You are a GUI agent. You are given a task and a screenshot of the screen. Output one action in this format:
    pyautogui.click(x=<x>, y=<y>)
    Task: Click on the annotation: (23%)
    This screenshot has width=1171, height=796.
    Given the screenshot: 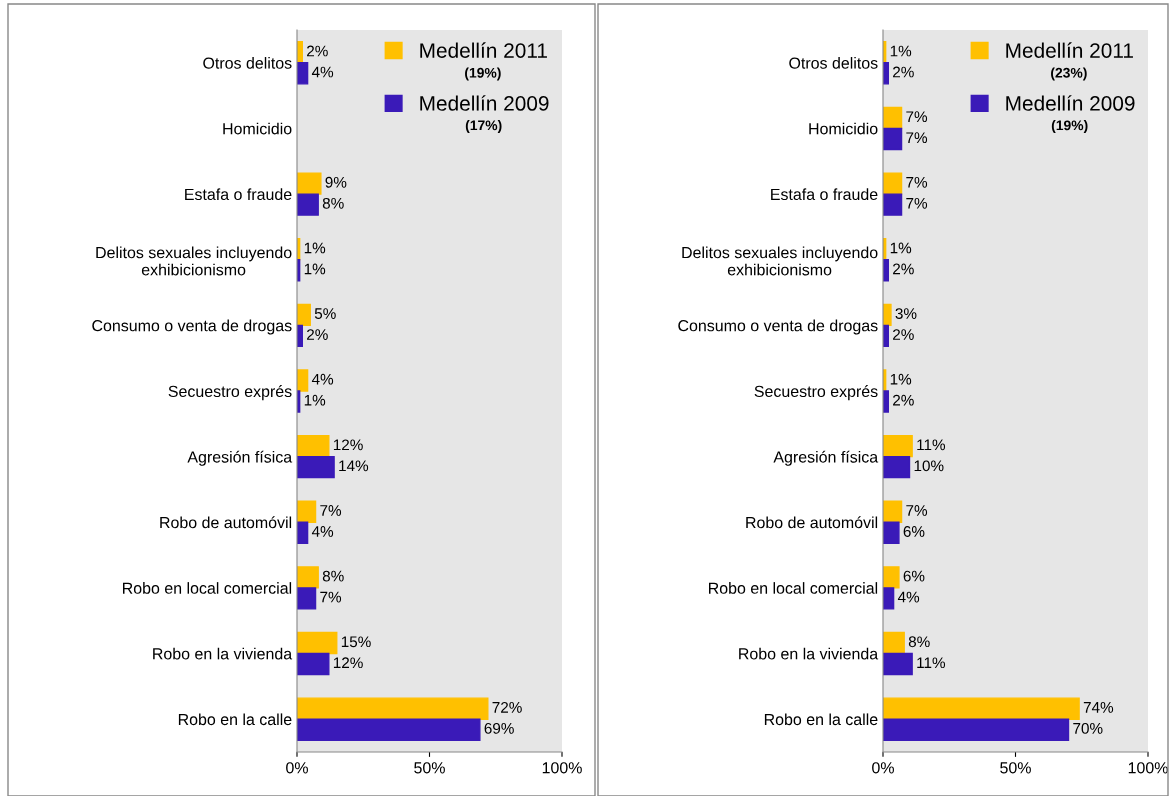 What is the action you would take?
    pyautogui.click(x=1069, y=74)
    